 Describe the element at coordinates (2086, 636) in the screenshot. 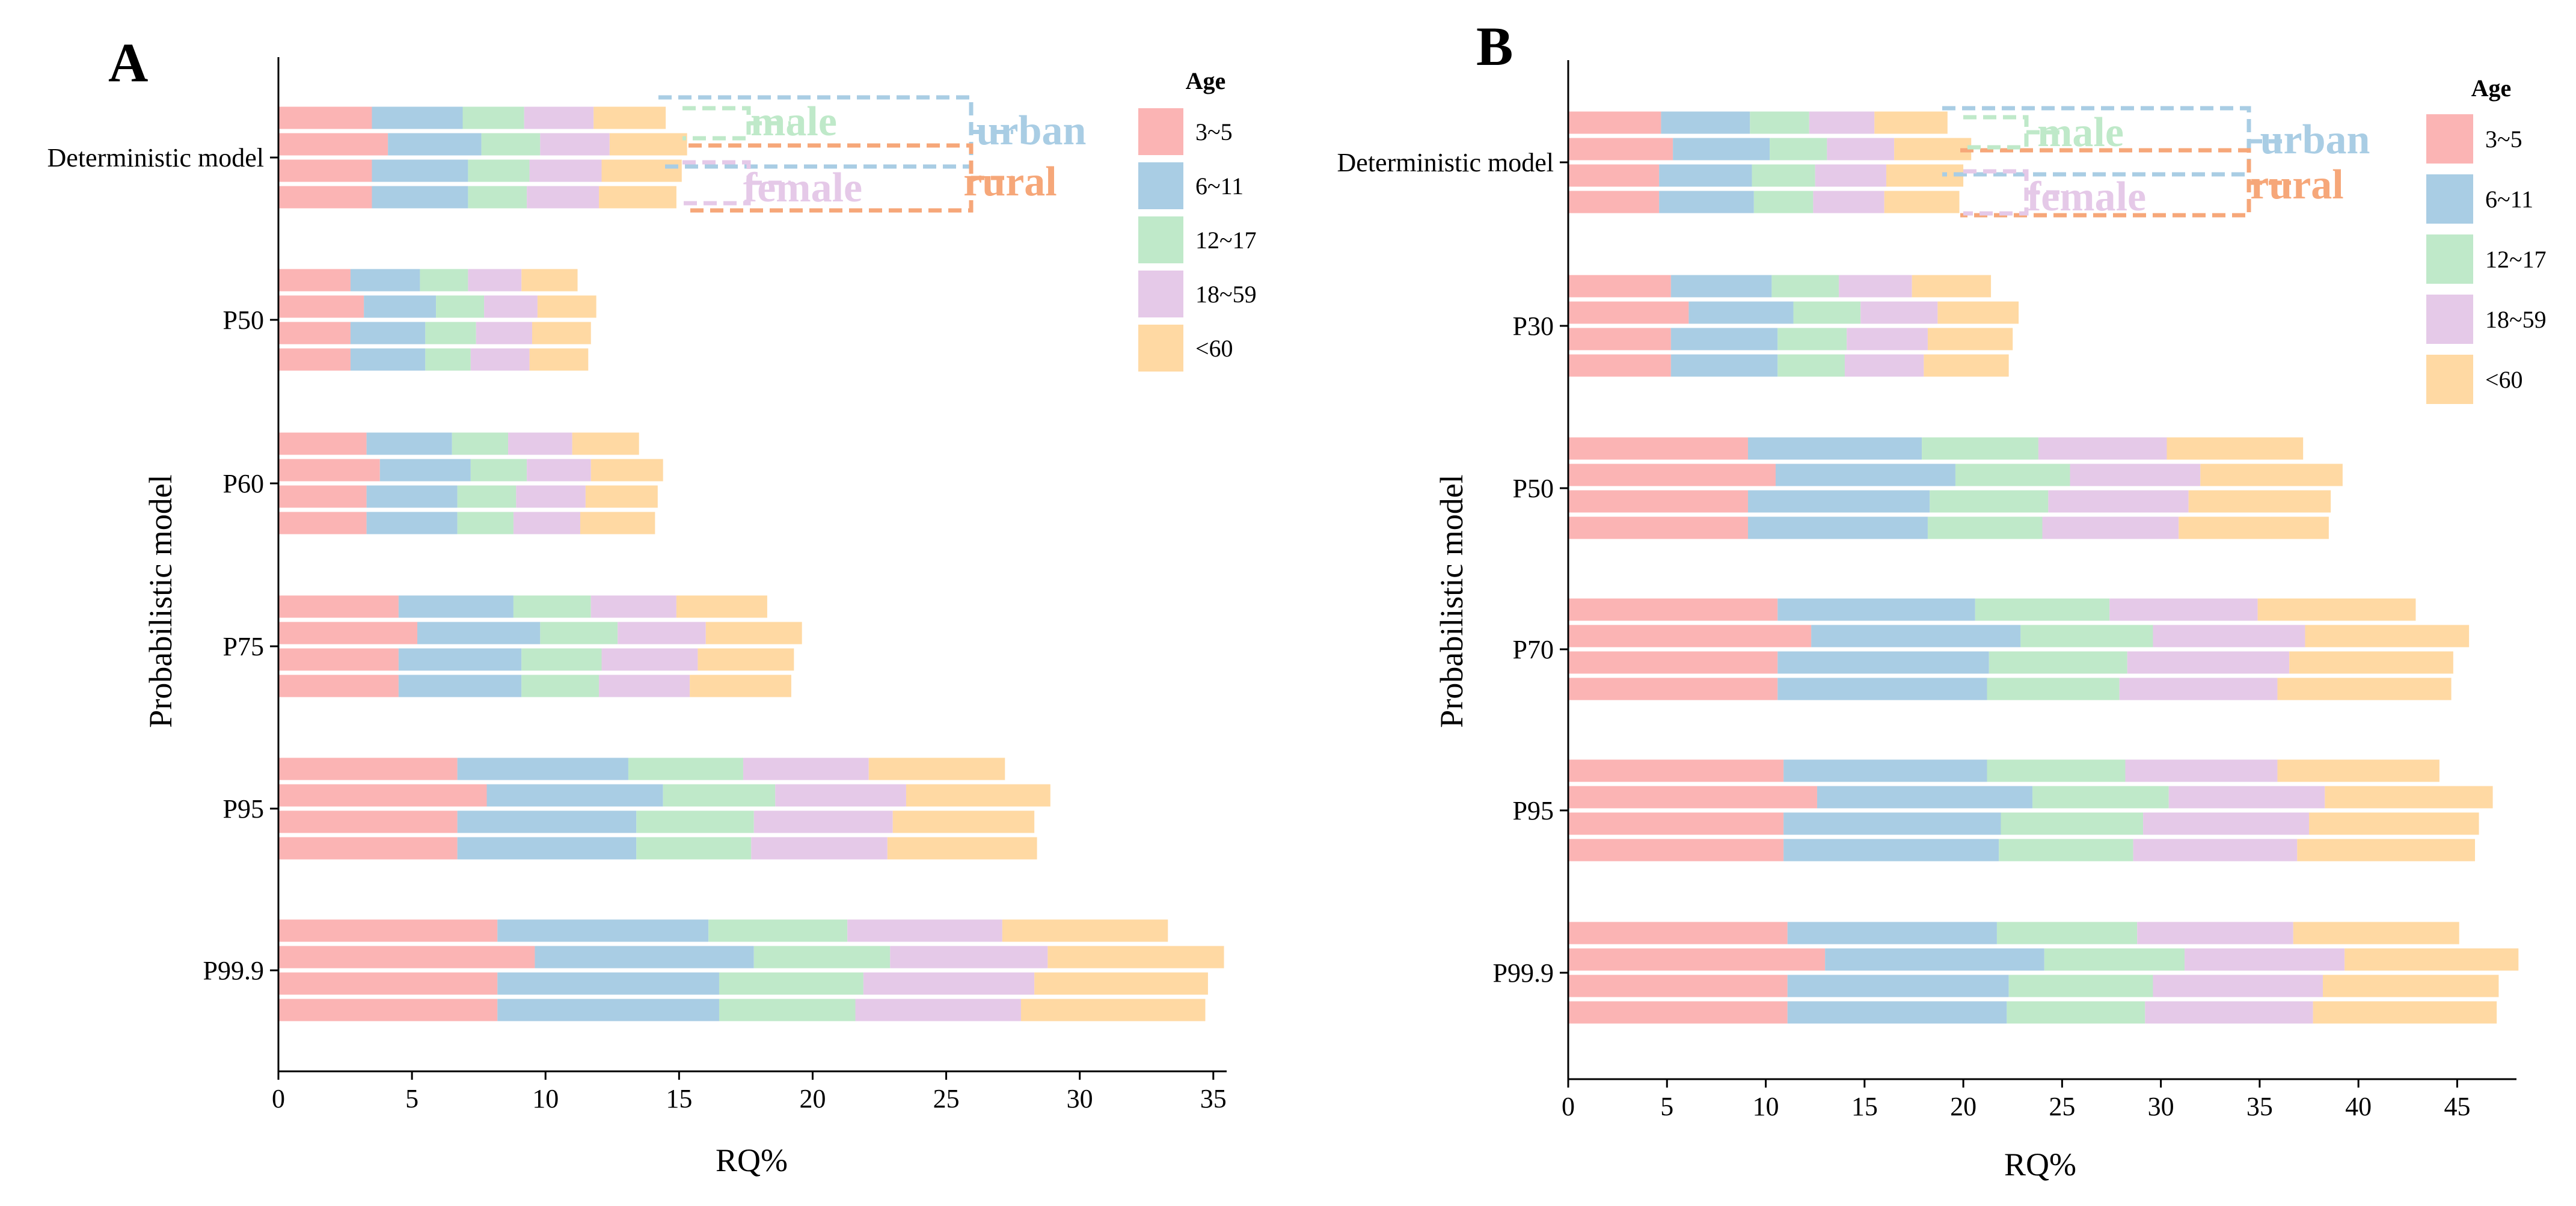

I see `bar-segment-p70-rural-age3` at that location.